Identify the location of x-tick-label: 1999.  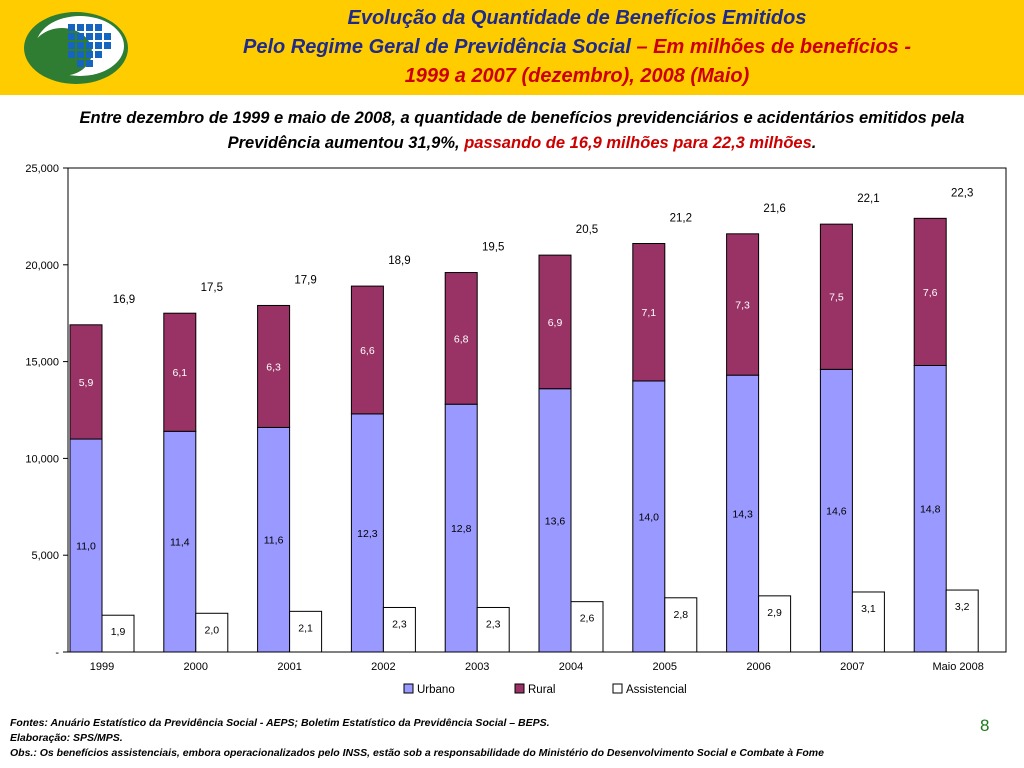
(102, 667).